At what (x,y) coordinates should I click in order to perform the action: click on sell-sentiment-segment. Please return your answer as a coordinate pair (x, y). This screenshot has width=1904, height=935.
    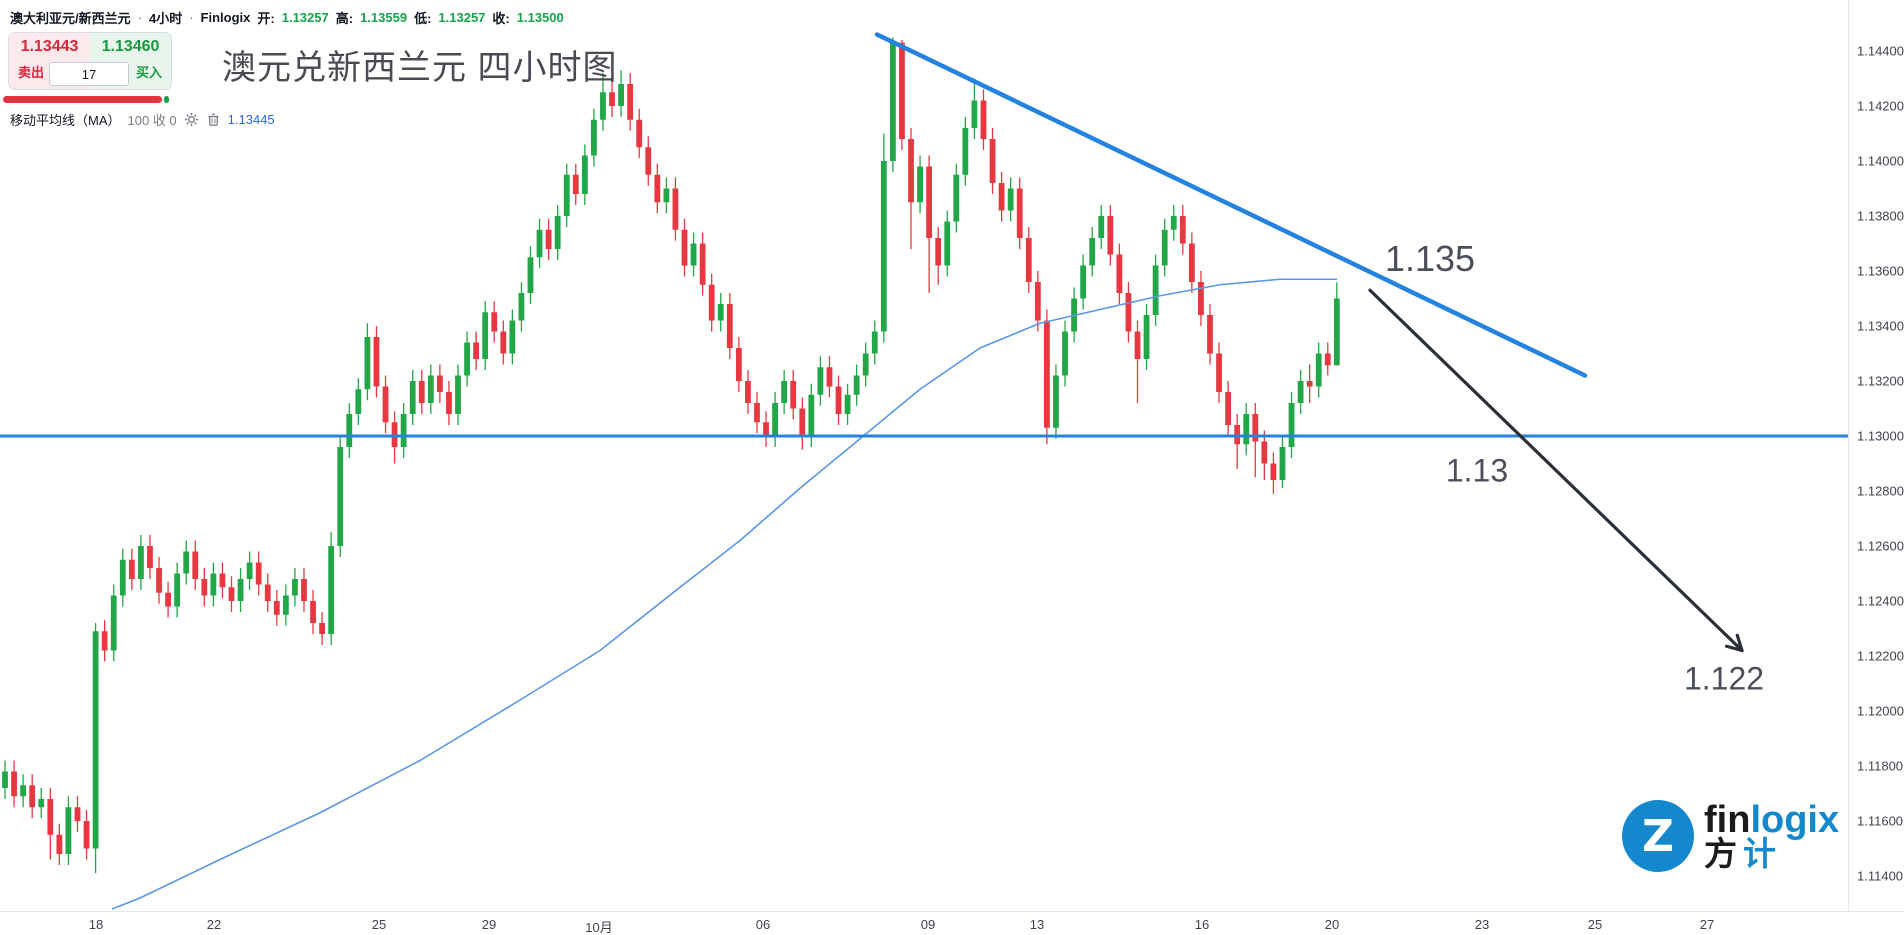
    Looking at the image, I should click on (83, 99).